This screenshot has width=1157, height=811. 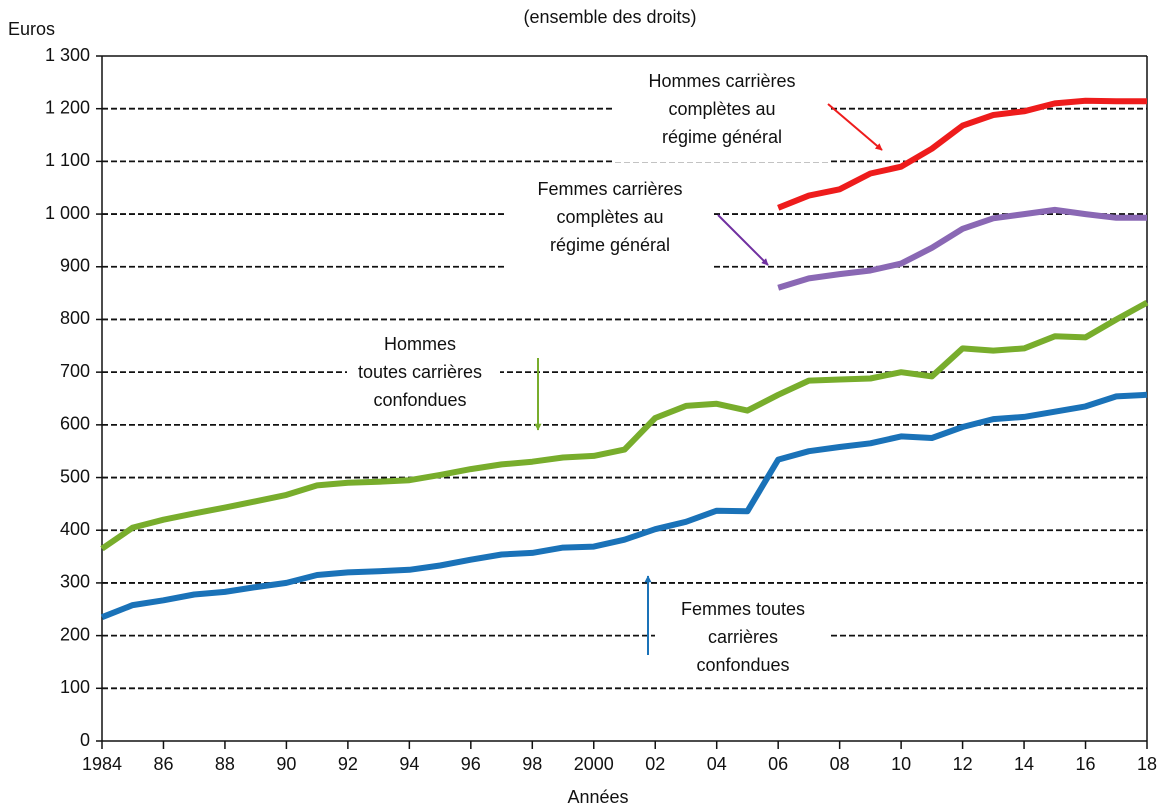 I want to click on y-tick-label: 200, so click(x=75, y=634).